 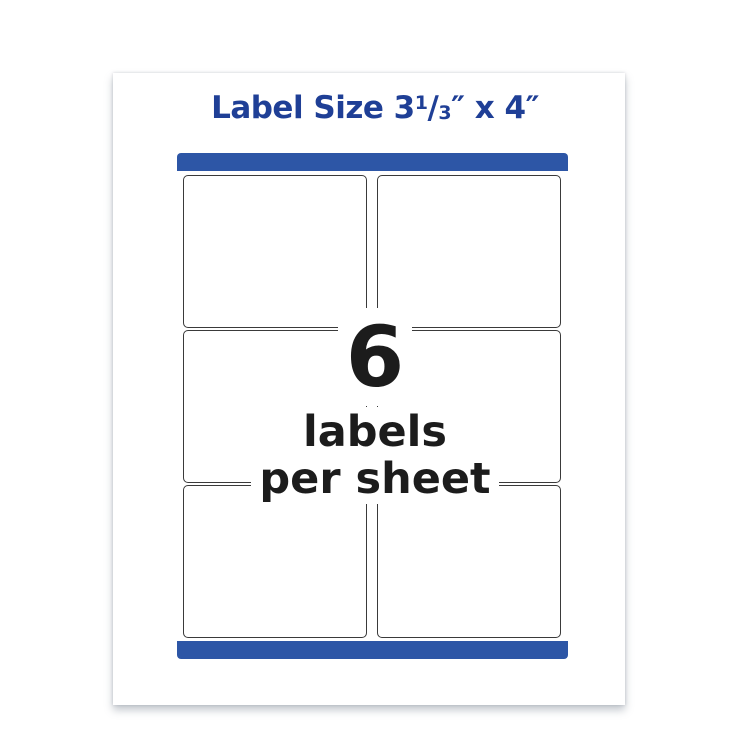 I want to click on caption-labels: labels, so click(x=375, y=432).